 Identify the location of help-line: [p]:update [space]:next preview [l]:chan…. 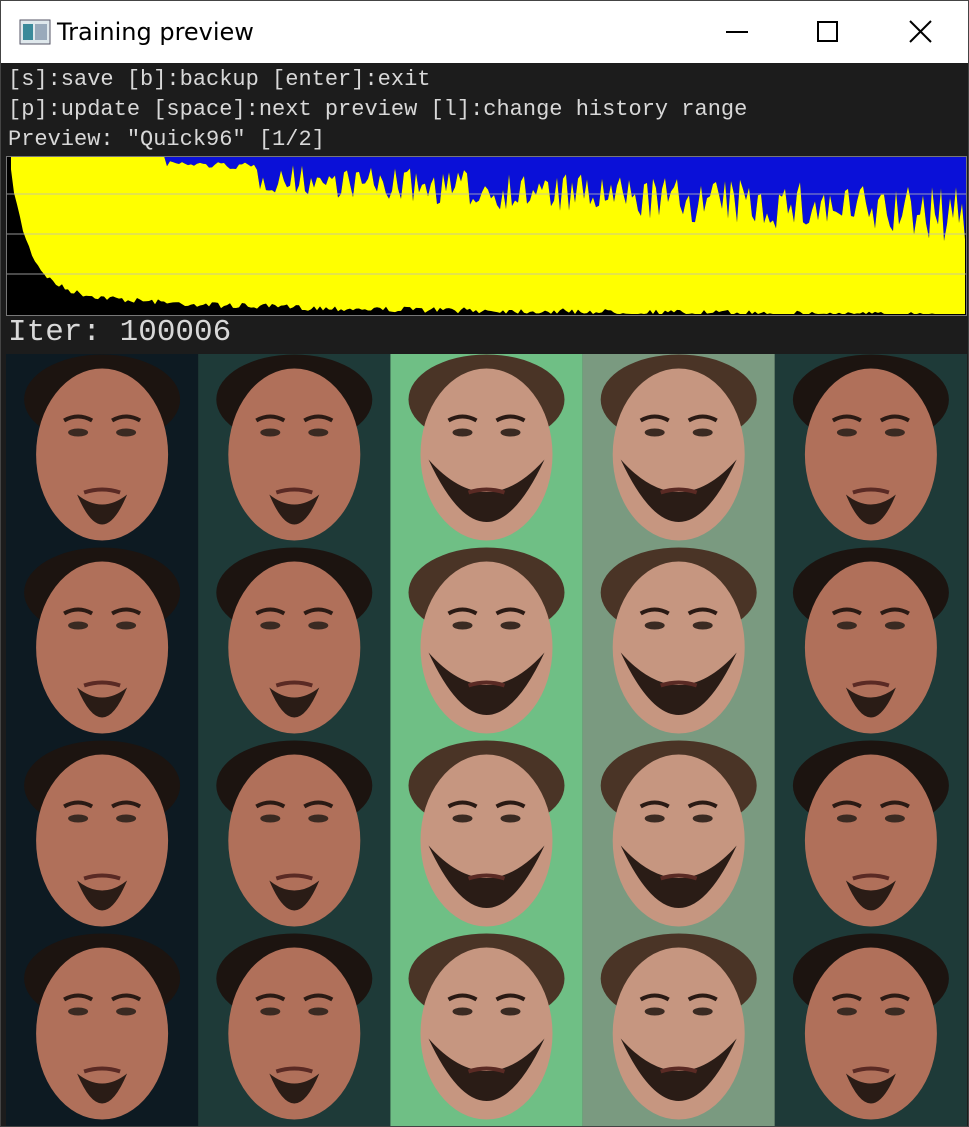
(378, 109).